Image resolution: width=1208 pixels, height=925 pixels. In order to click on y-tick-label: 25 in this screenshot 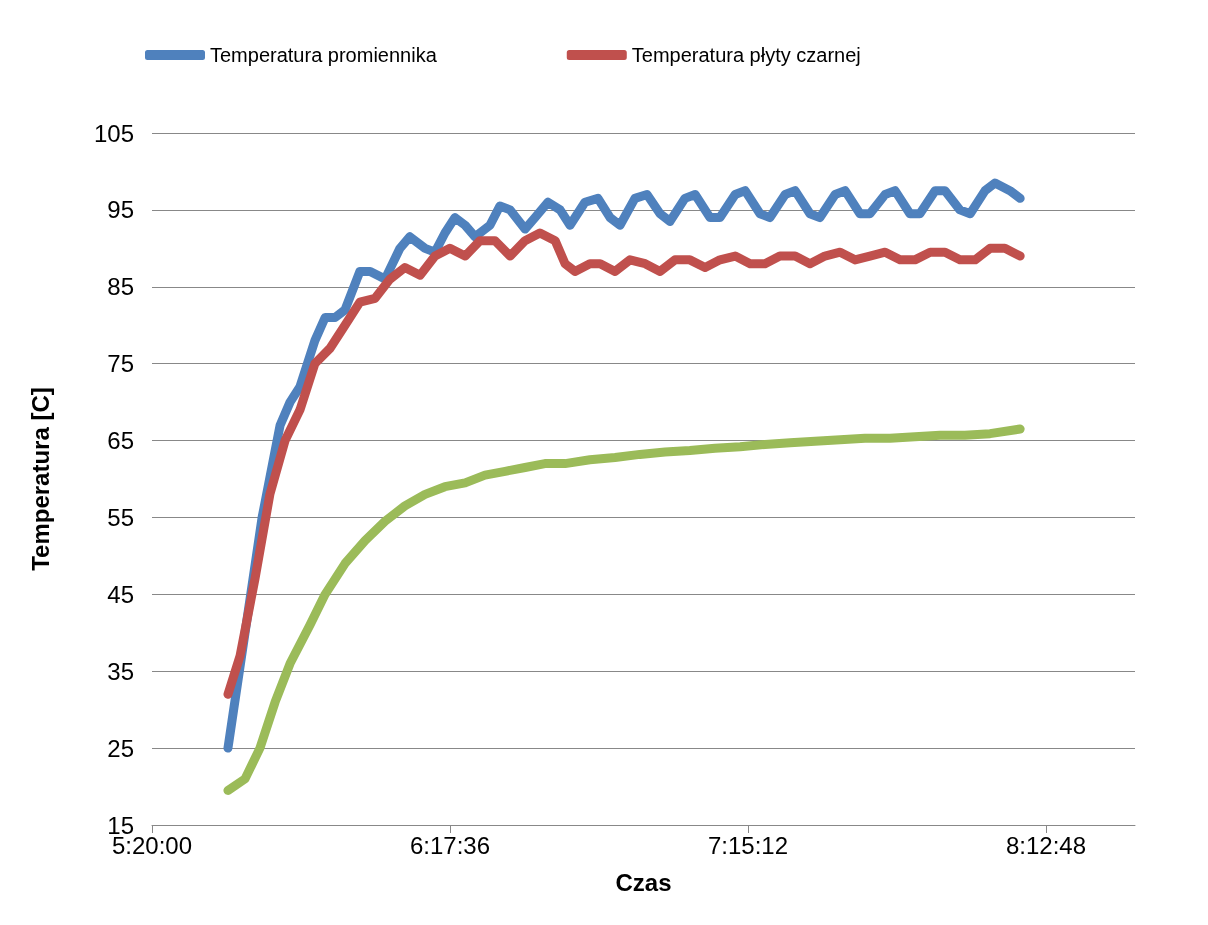, I will do `click(120, 748)`.